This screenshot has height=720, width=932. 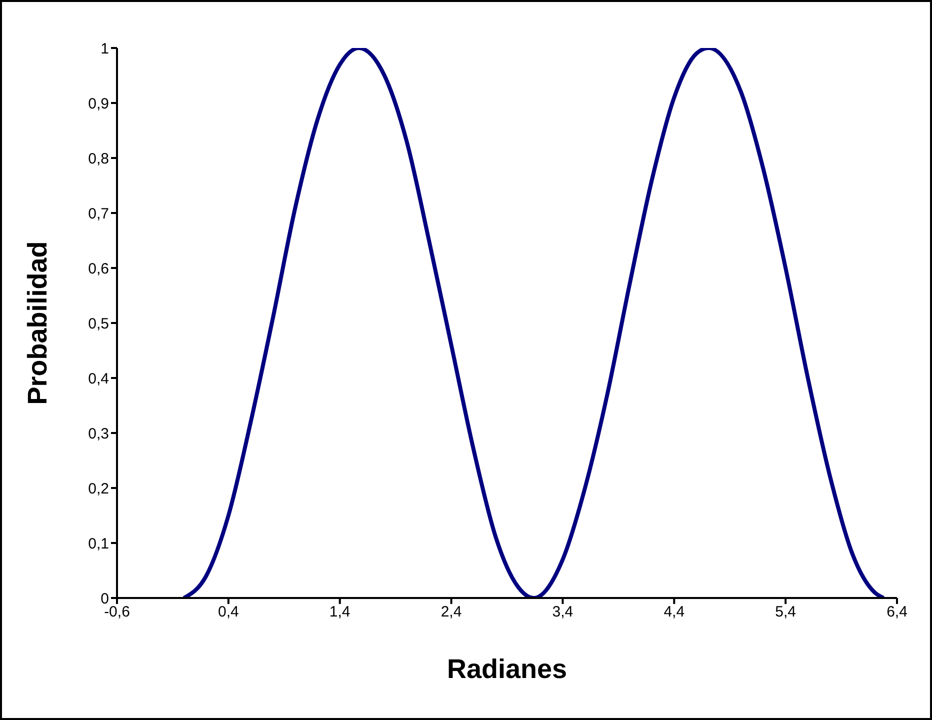 I want to click on y-axis-title: Probabilidad, so click(x=37, y=323).